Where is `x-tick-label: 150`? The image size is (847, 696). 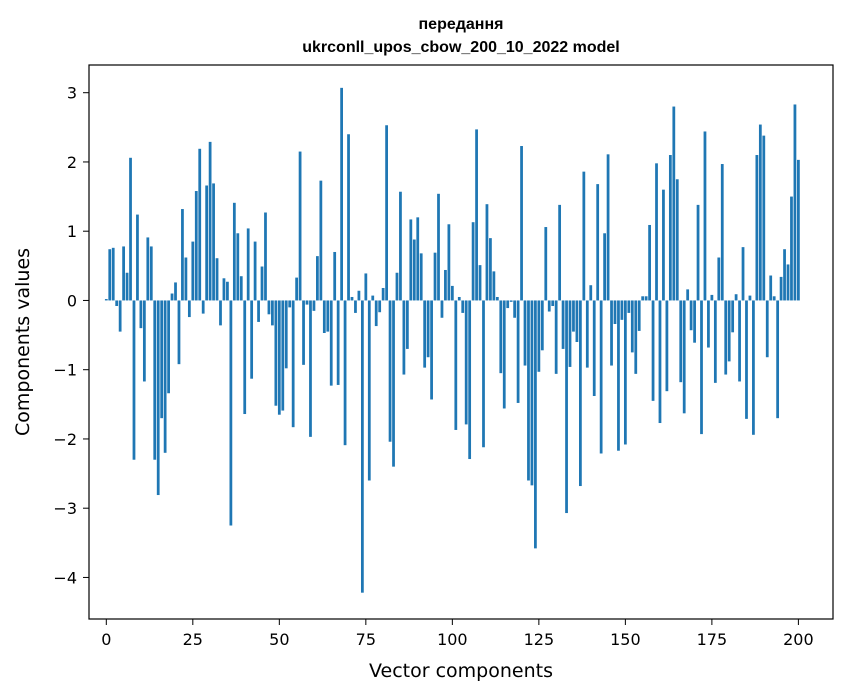 x-tick-label: 150 is located at coordinates (625, 639).